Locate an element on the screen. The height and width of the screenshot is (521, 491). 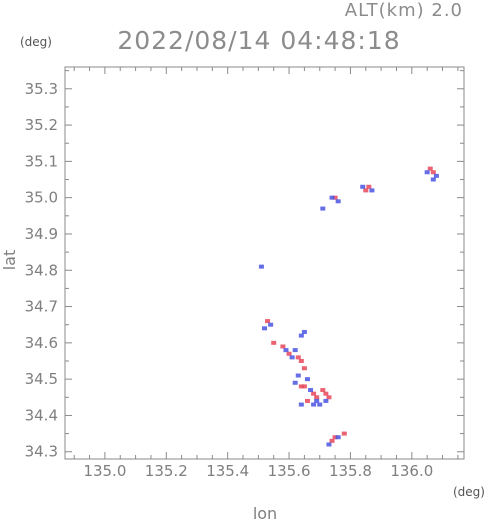
y-tick-label: 34.7 is located at coordinates (41, 307).